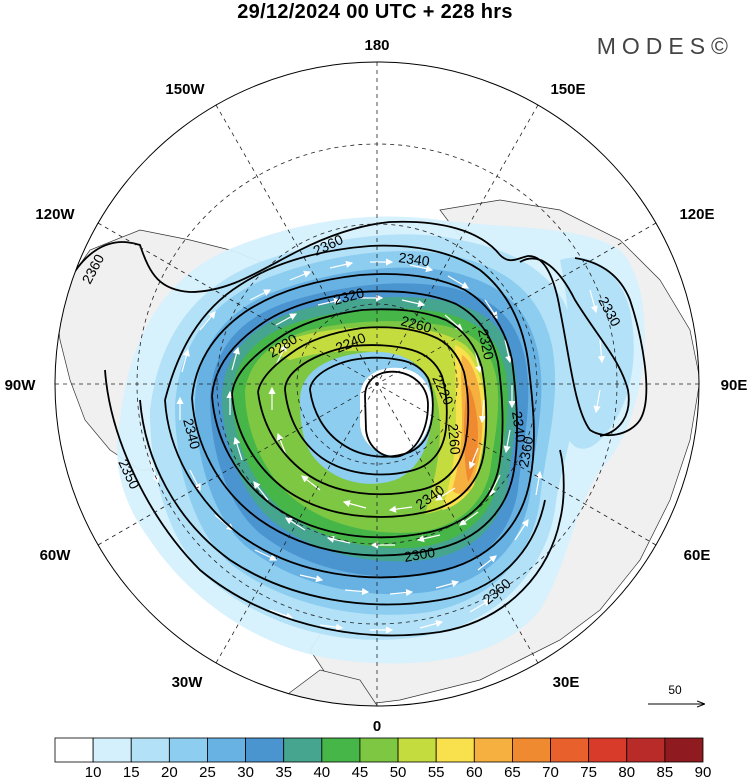 This screenshot has height=782, width=750. I want to click on contour-label: 2360, so click(525, 452).